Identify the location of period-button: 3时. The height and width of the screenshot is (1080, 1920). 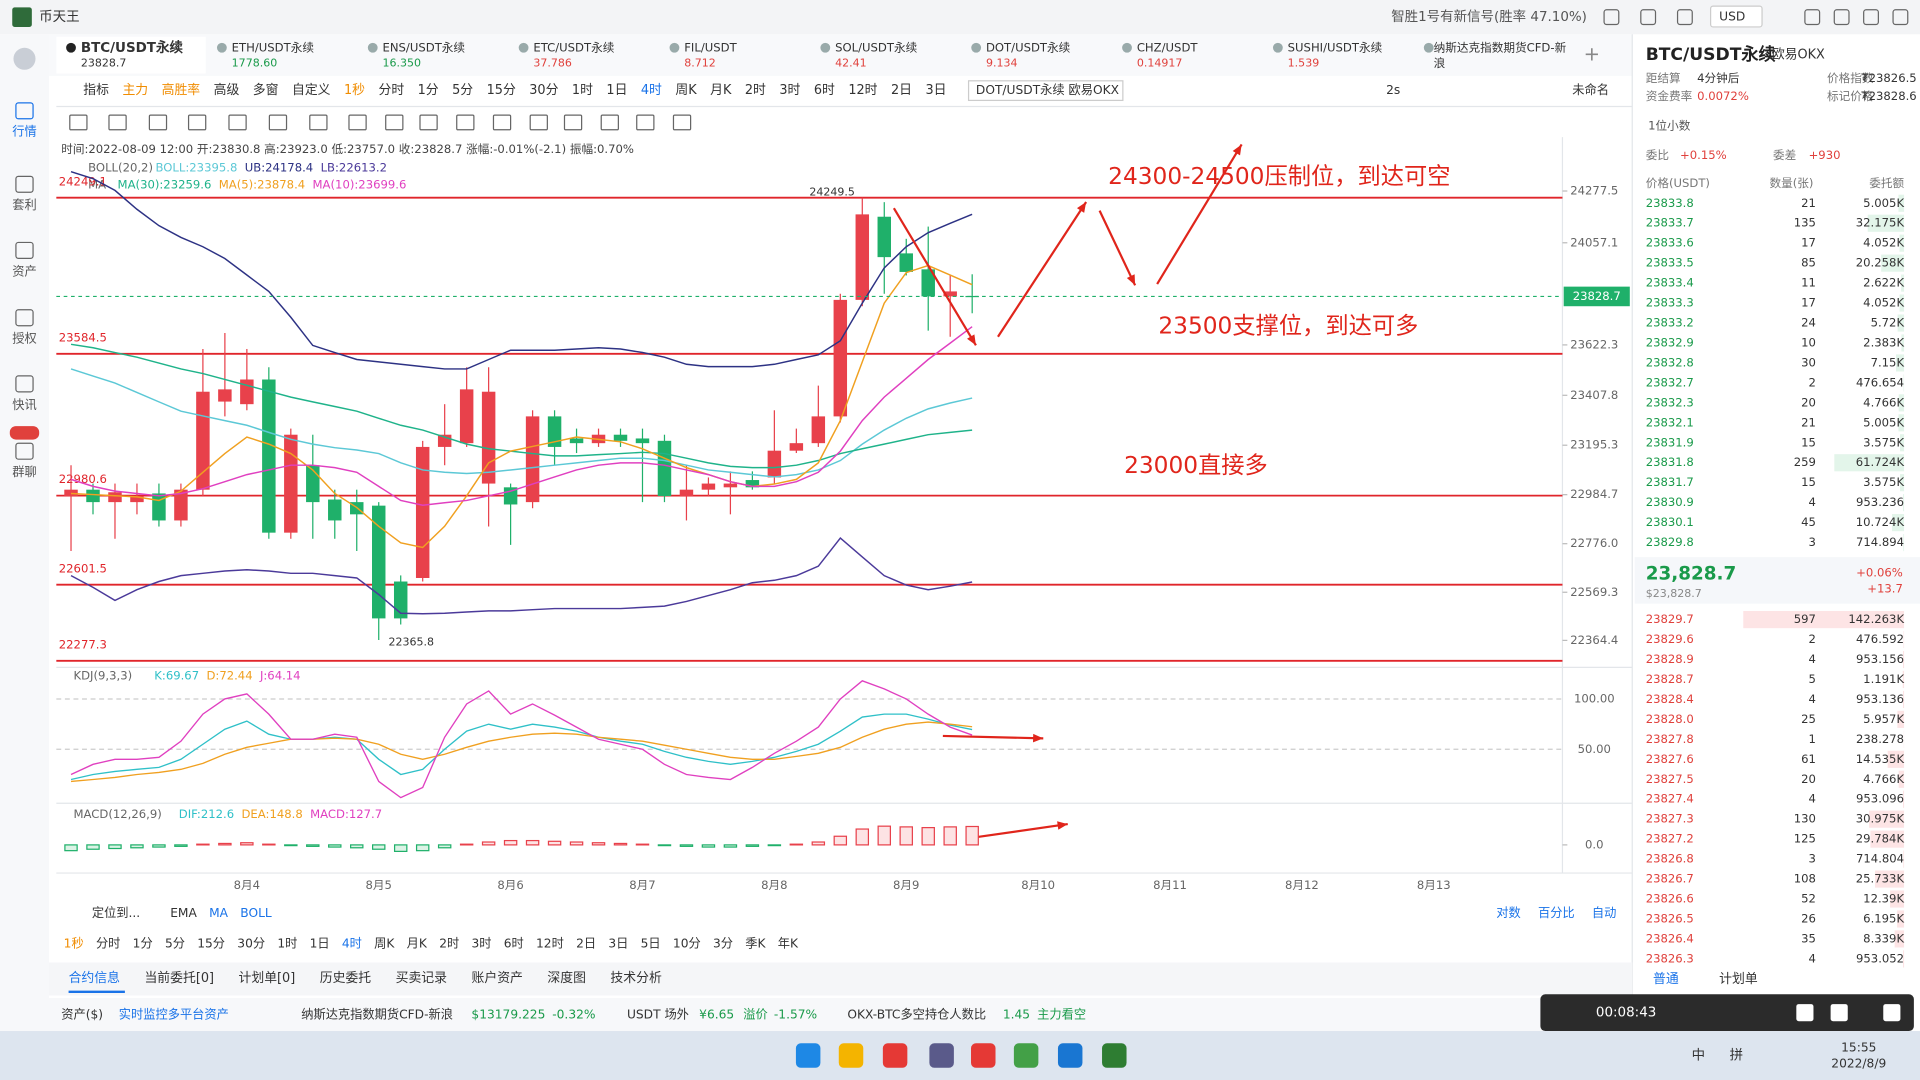
(481, 944).